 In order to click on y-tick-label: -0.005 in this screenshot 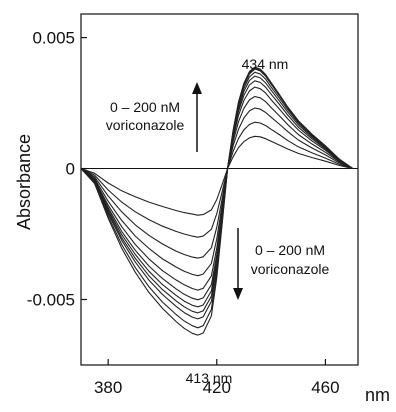, I will do `click(51, 300)`.